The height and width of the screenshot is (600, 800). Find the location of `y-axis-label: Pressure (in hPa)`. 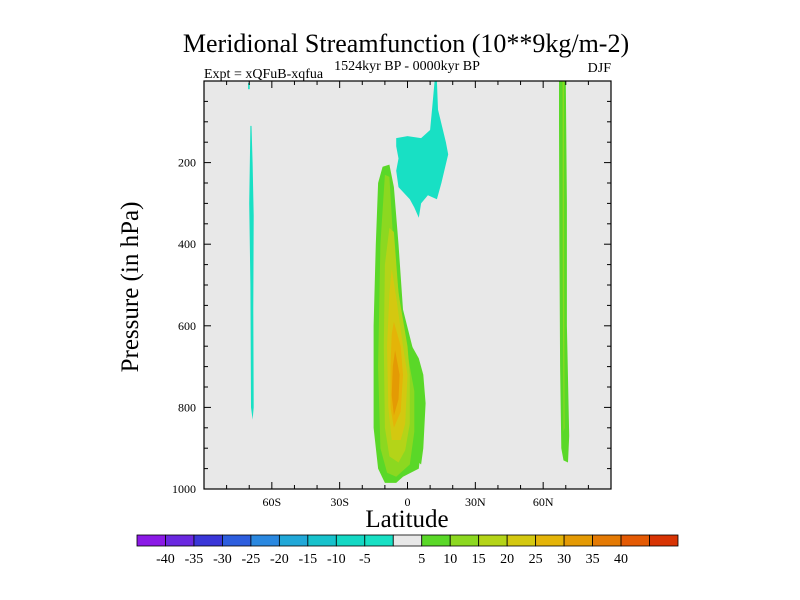

y-axis-label: Pressure (in hPa) is located at coordinates (130, 287).